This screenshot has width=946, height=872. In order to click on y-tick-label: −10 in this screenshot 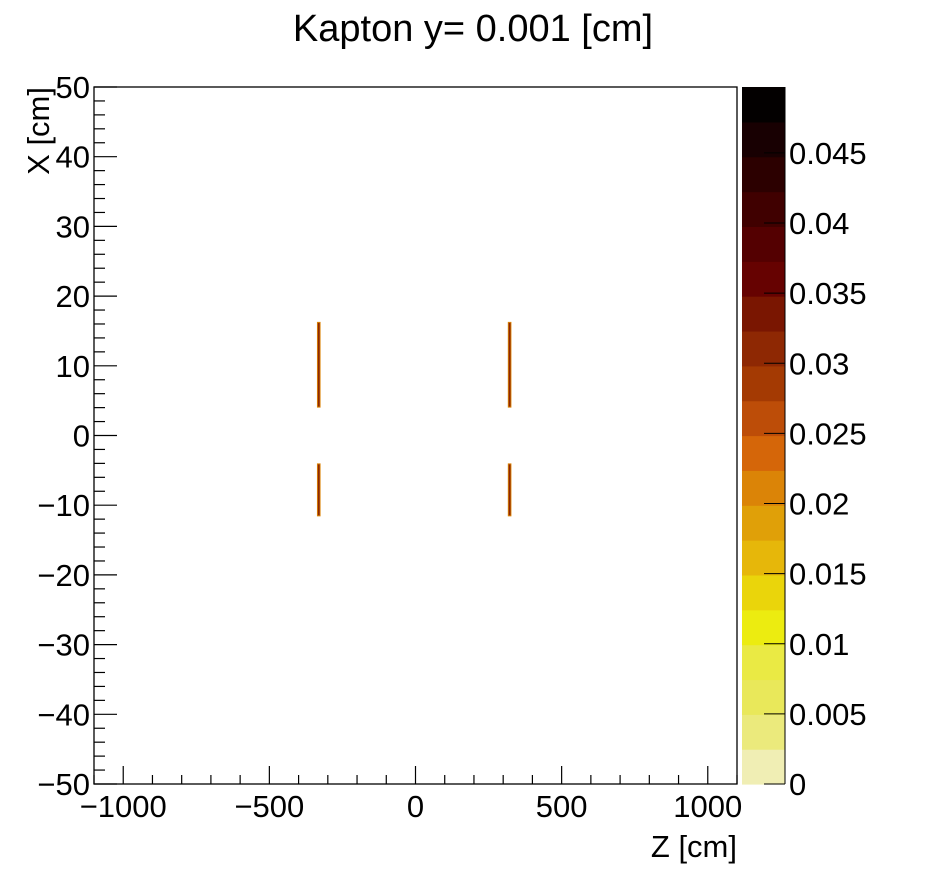, I will do `click(63, 505)`.